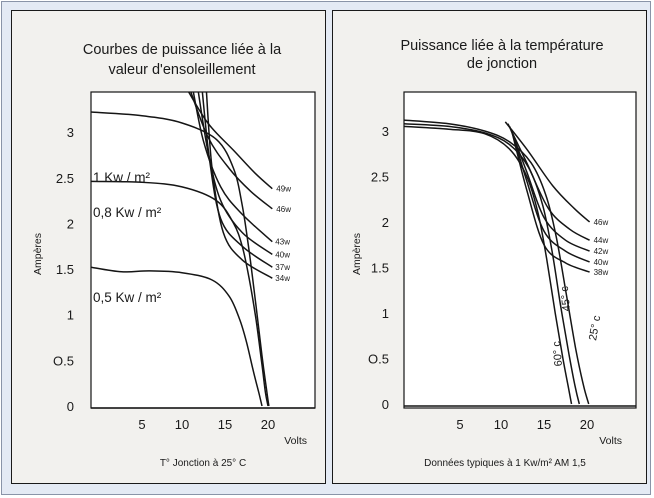  What do you see at coordinates (558, 353) in the screenshot?
I see `series-label: 60° c` at bounding box center [558, 353].